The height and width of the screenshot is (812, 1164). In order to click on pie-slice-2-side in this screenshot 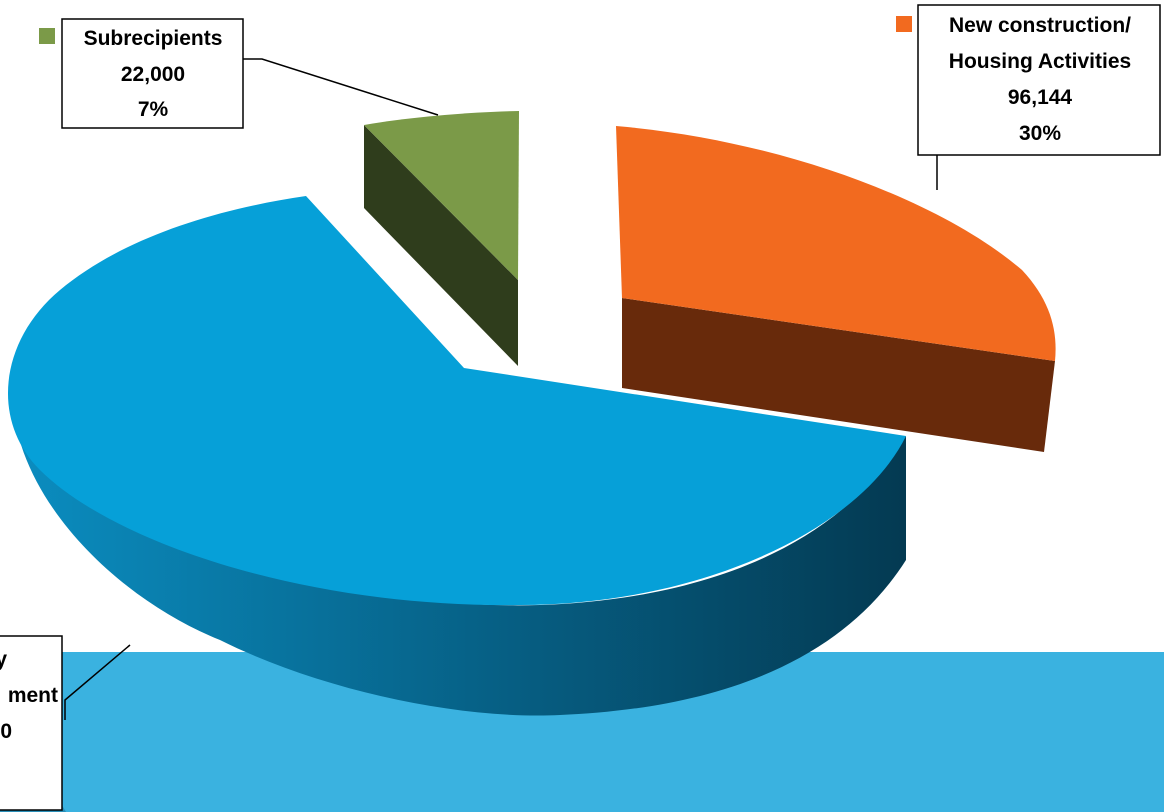, I will do `click(838, 375)`.